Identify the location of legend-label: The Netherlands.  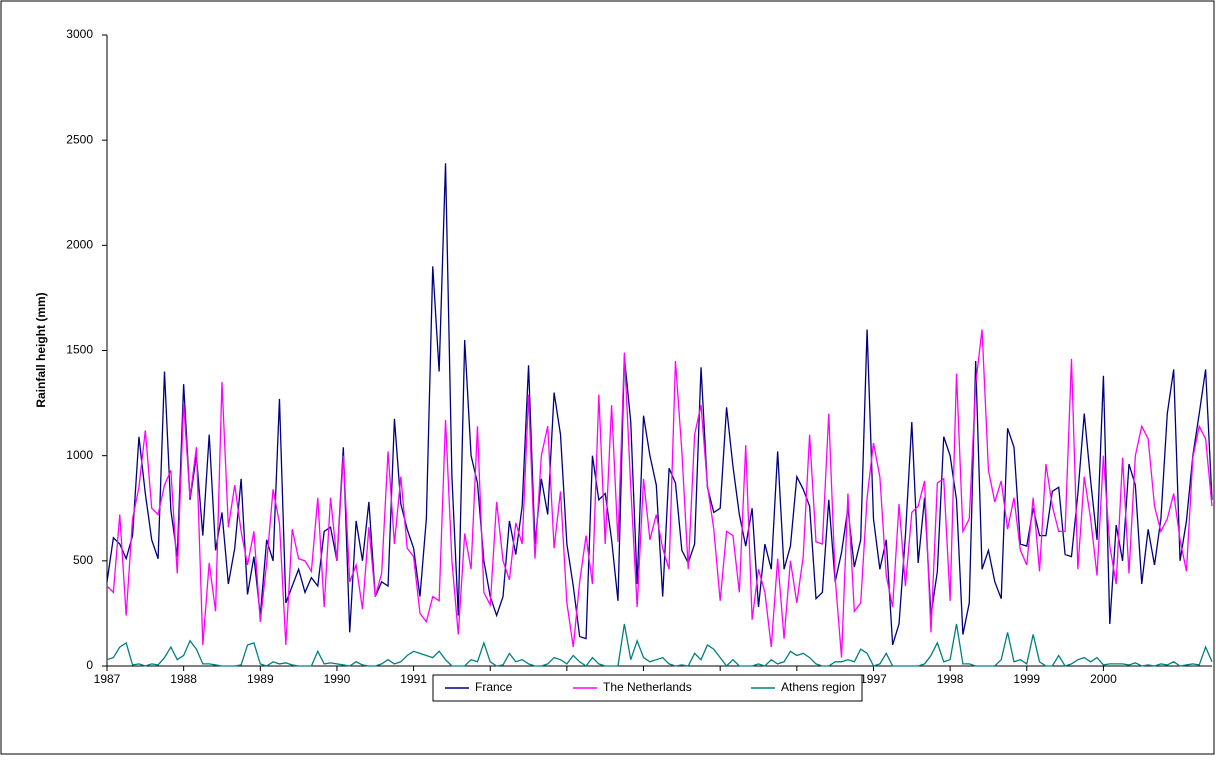
(647, 687).